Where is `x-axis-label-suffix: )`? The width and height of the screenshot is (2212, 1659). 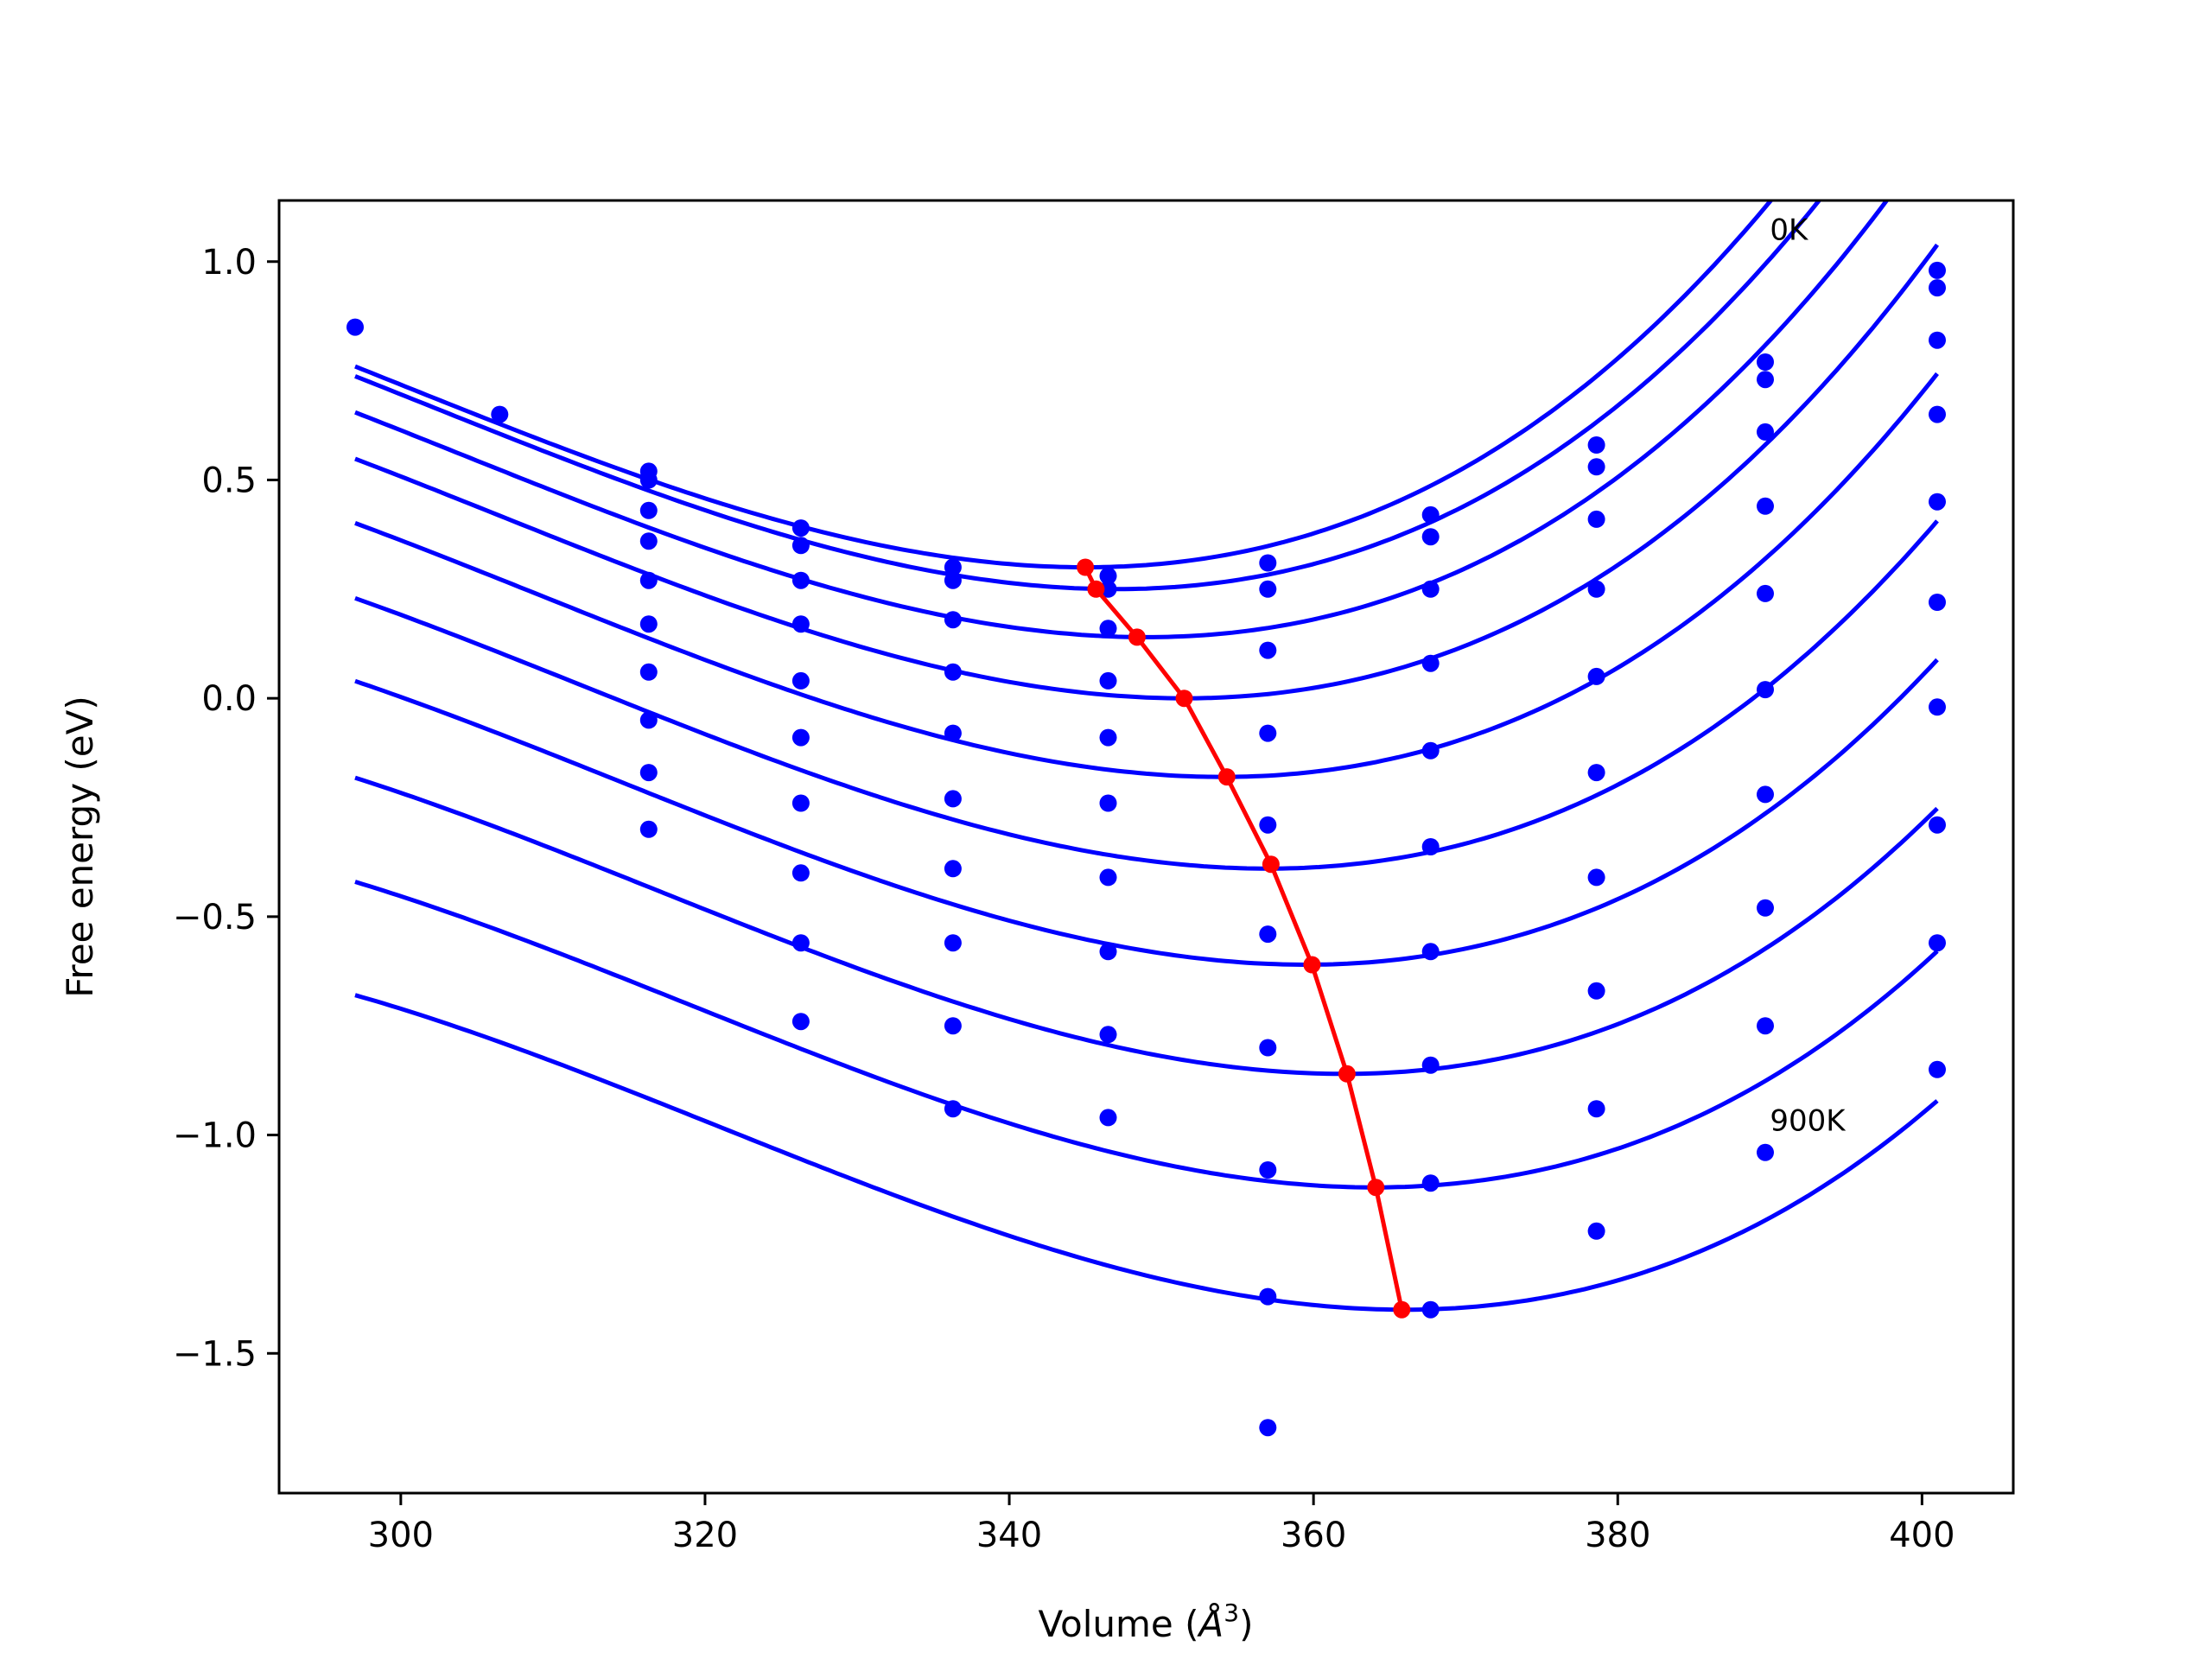 x-axis-label-suffix: ) is located at coordinates (1246, 1624).